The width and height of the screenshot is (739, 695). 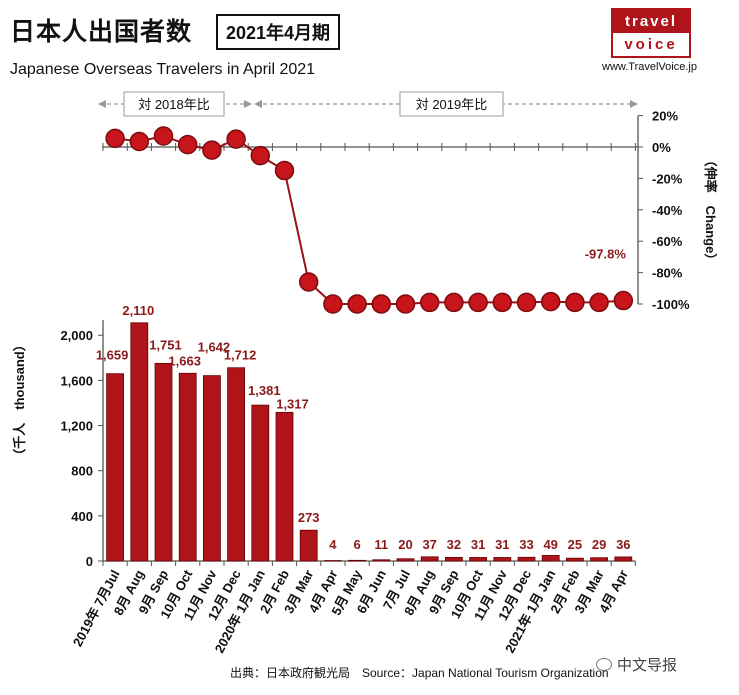 I want to click on y-tick-label: -20%, so click(x=667, y=178).